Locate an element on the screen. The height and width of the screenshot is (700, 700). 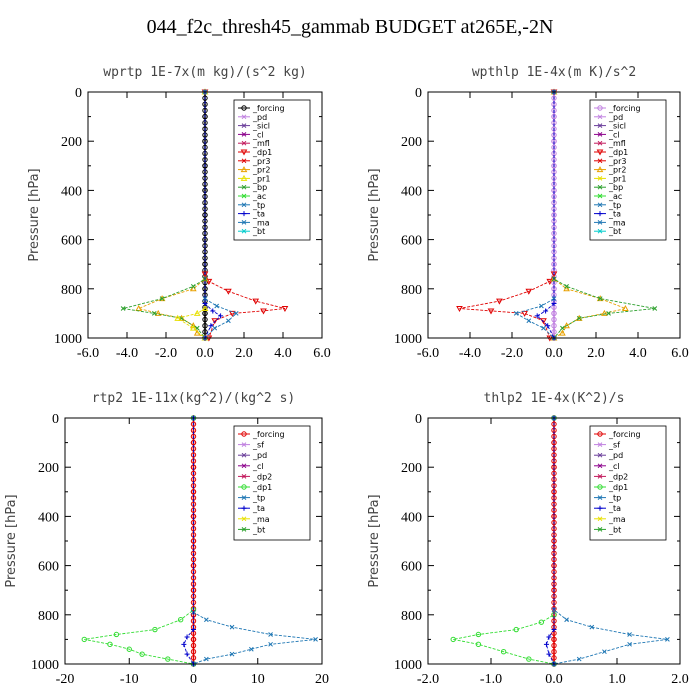
series-tp is located at coordinates (220, 215).